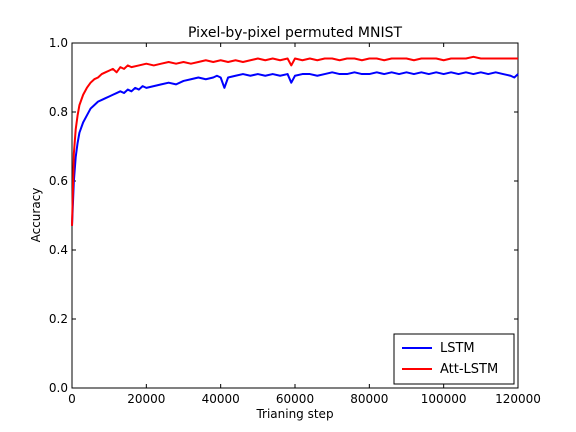 The width and height of the screenshot is (576, 432). Describe the element at coordinates (369, 399) in the screenshot. I see `x-tick-label: 80000` at that location.